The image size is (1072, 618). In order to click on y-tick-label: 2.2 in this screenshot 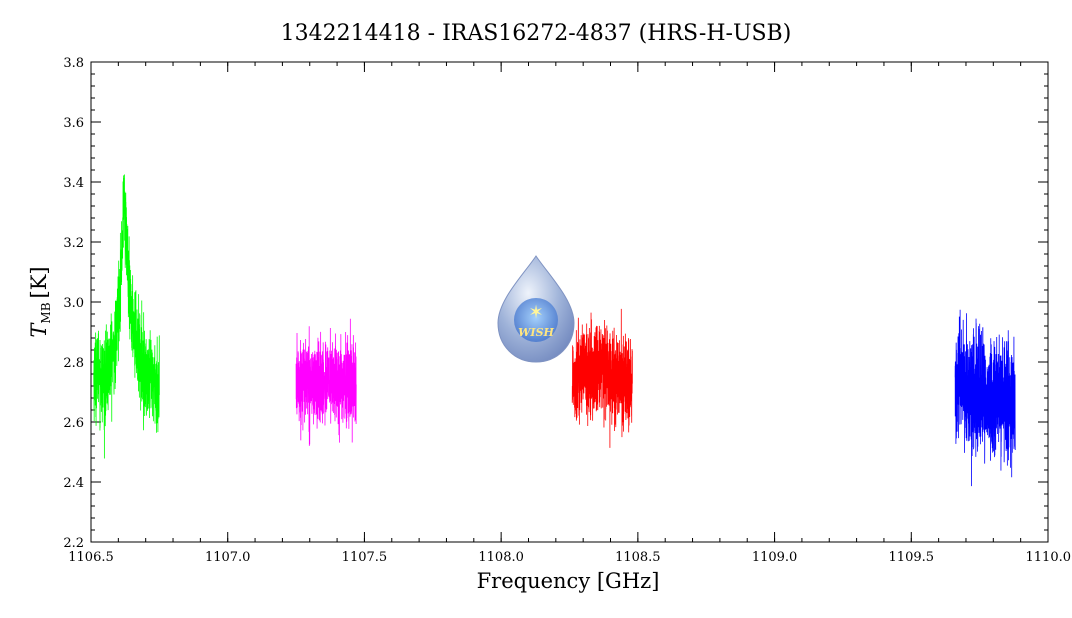, I will do `click(73, 543)`.